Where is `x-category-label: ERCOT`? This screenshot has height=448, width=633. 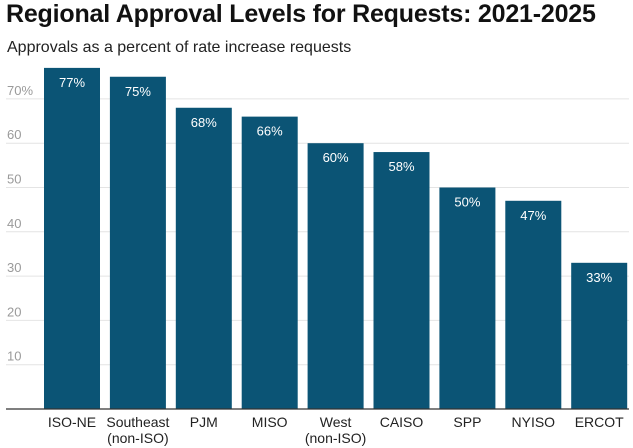
x-category-label: ERCOT is located at coordinates (599, 422).